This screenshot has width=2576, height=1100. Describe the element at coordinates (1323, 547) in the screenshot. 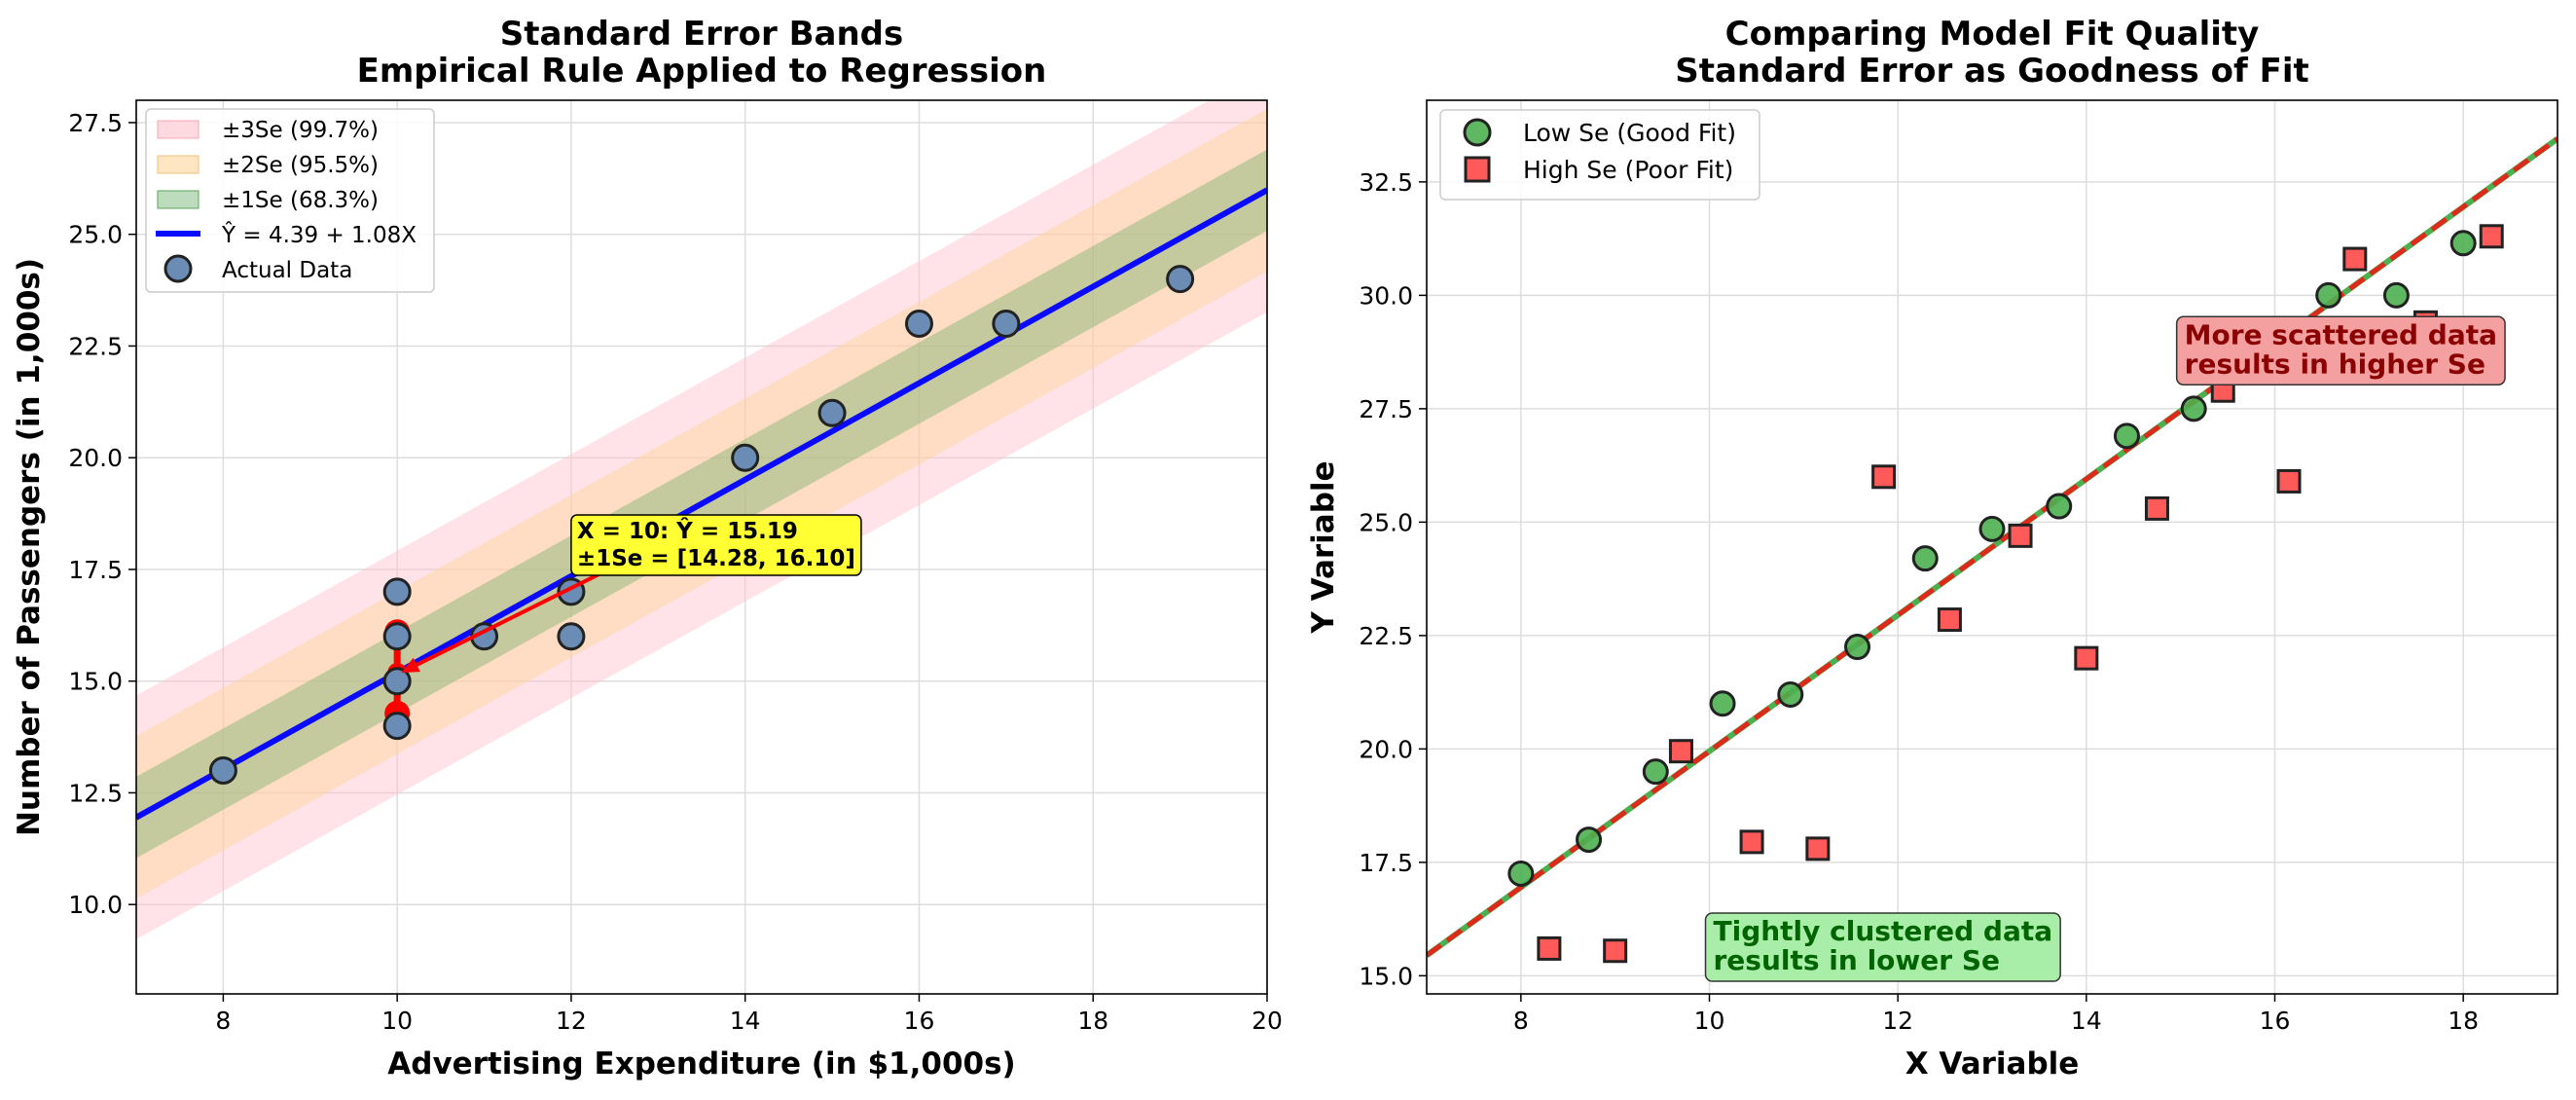

I see `chart-right-ylabel: Y Variable` at that location.